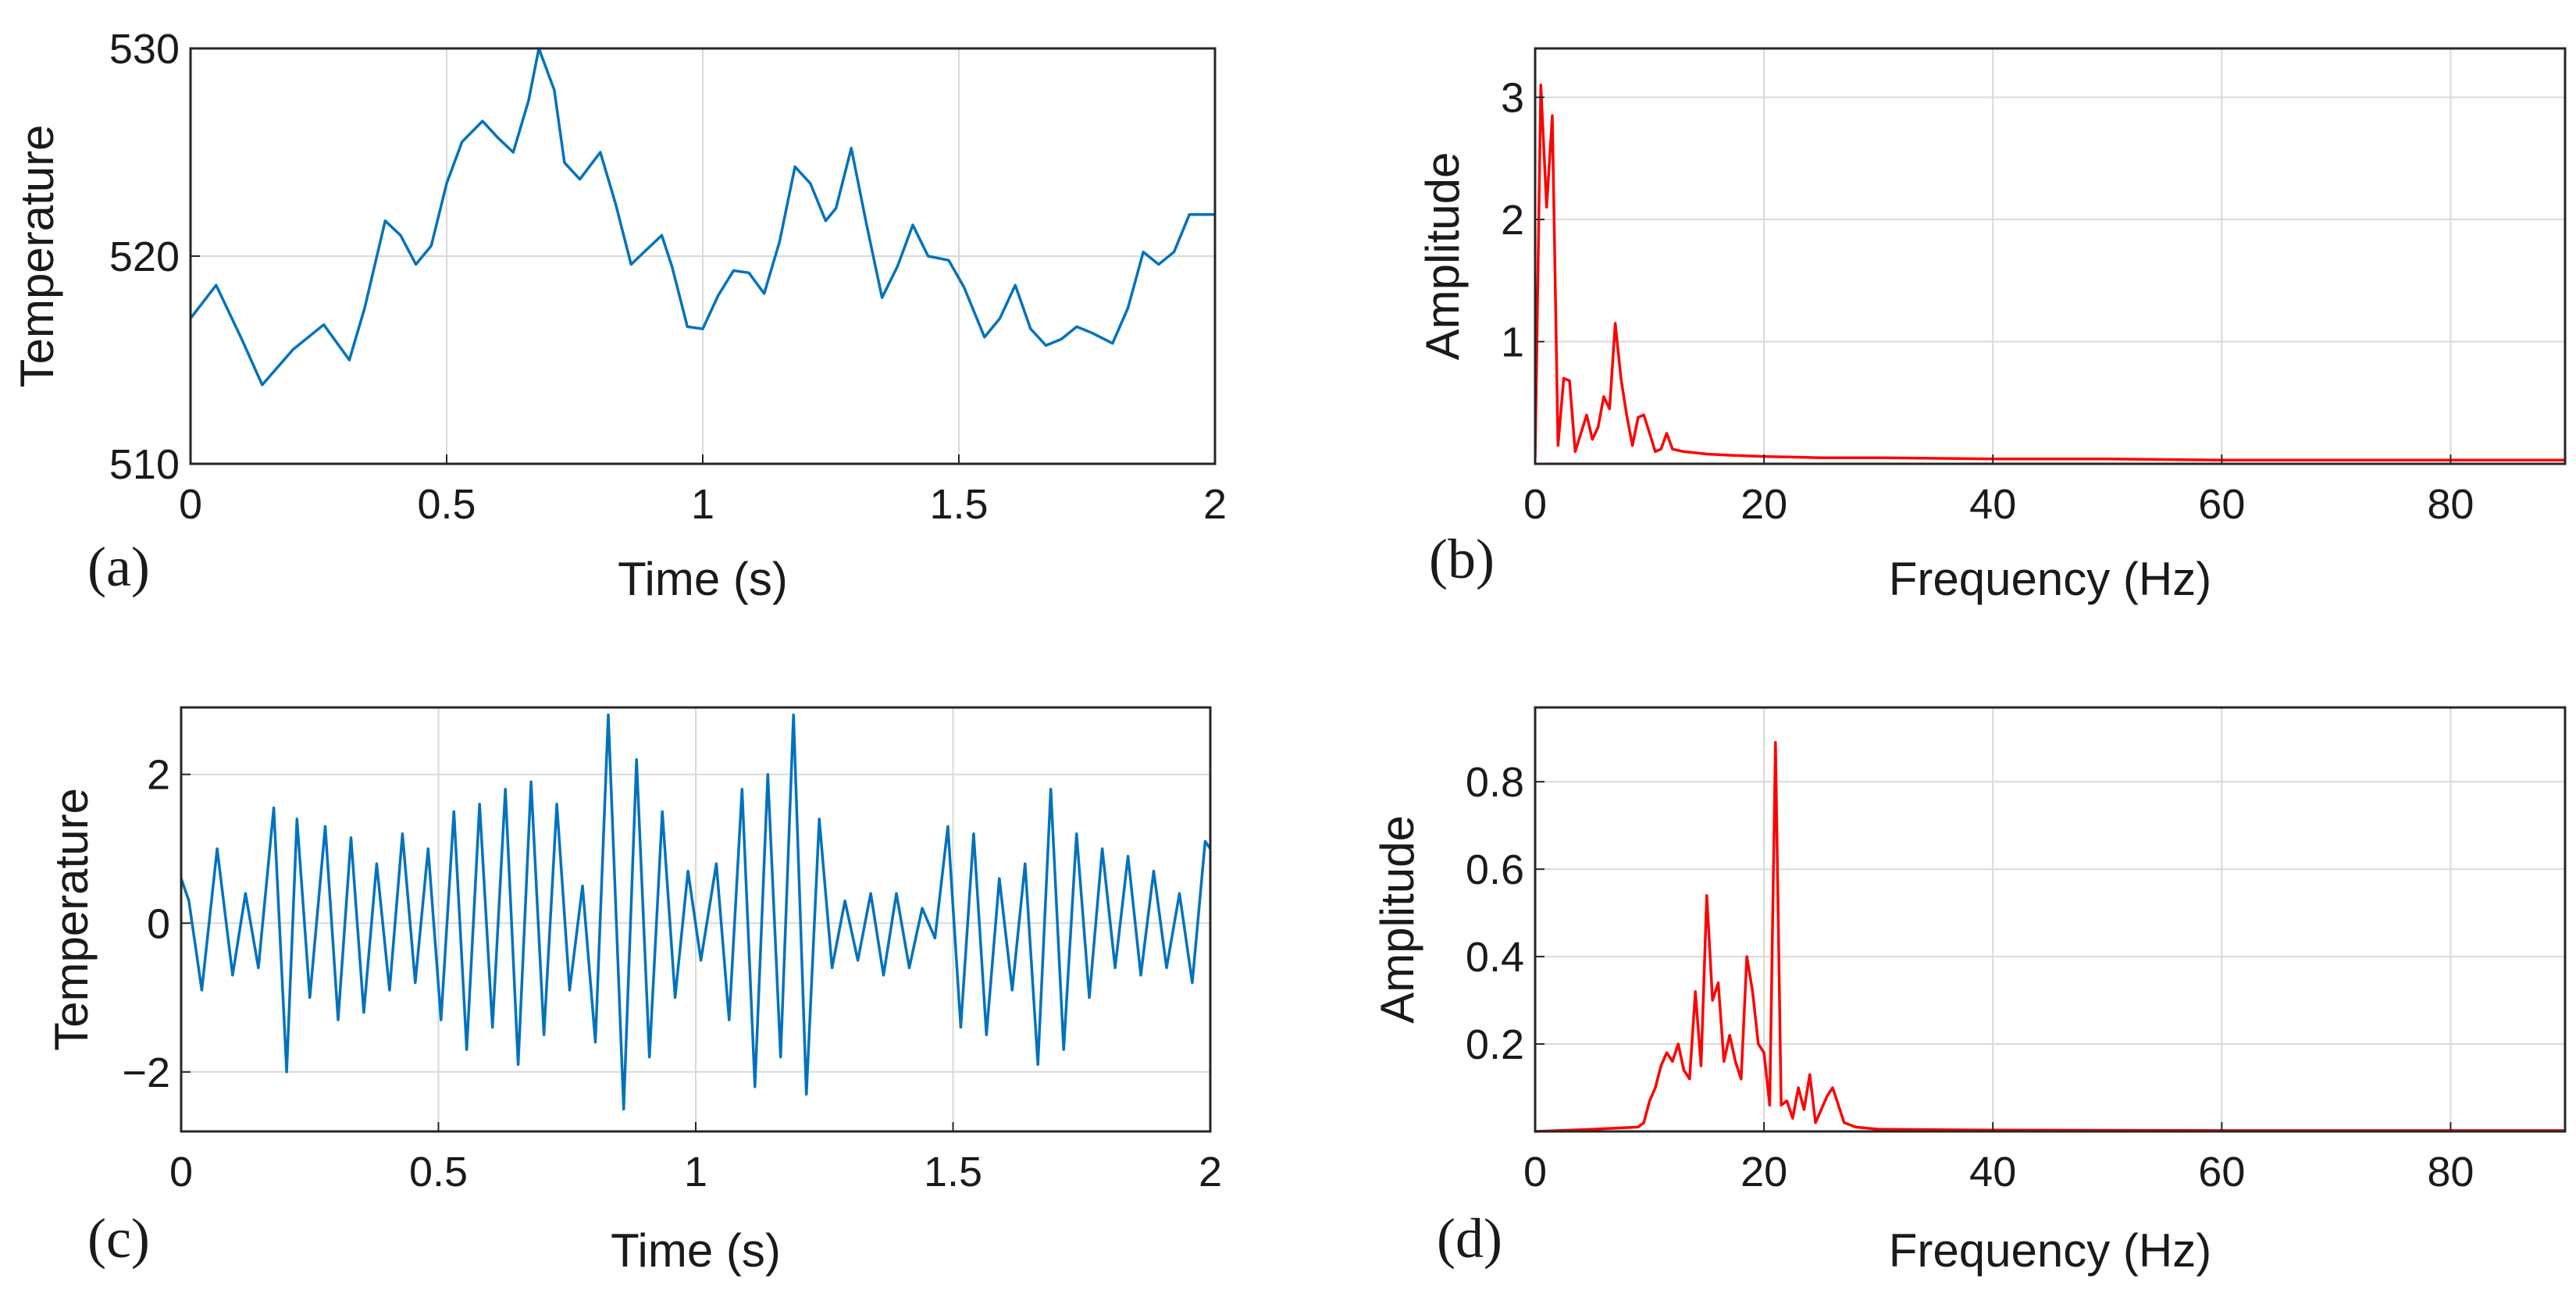 This screenshot has height=1304, width=2576. Describe the element at coordinates (144, 464) in the screenshot. I see `y-tick-label: 510` at that location.